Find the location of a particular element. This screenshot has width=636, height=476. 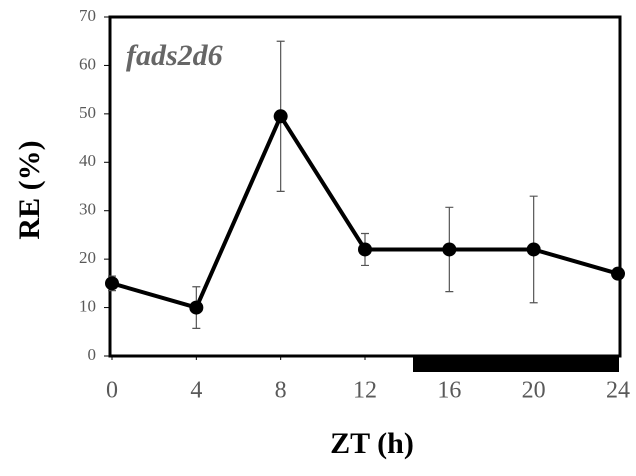

y-tick-label: 30 is located at coordinates (87, 209).